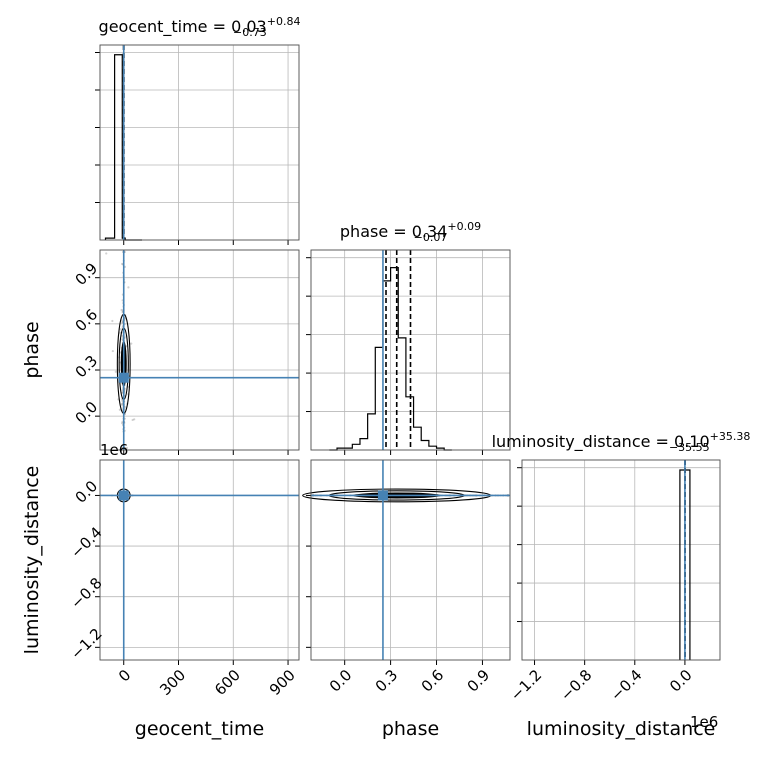 Image resolution: width=760 pixels, height=760 pixels. Describe the element at coordinates (32, 560) in the screenshot. I see `y-axis-label-luminosity_distance: luminosity_distance` at that location.